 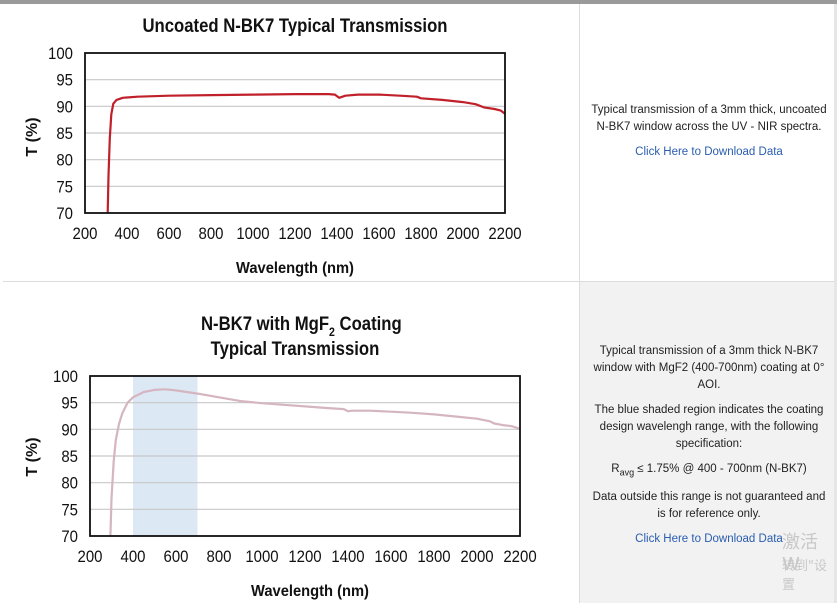 I want to click on specification-text: Ravg ≤ 1.75% @ 400 - 700nm (N-BK7), so click(x=709, y=471).